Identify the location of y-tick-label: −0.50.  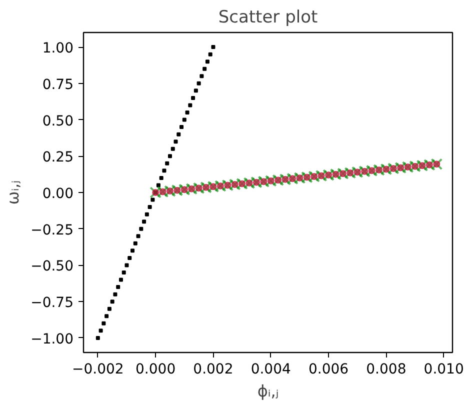
(52, 266).